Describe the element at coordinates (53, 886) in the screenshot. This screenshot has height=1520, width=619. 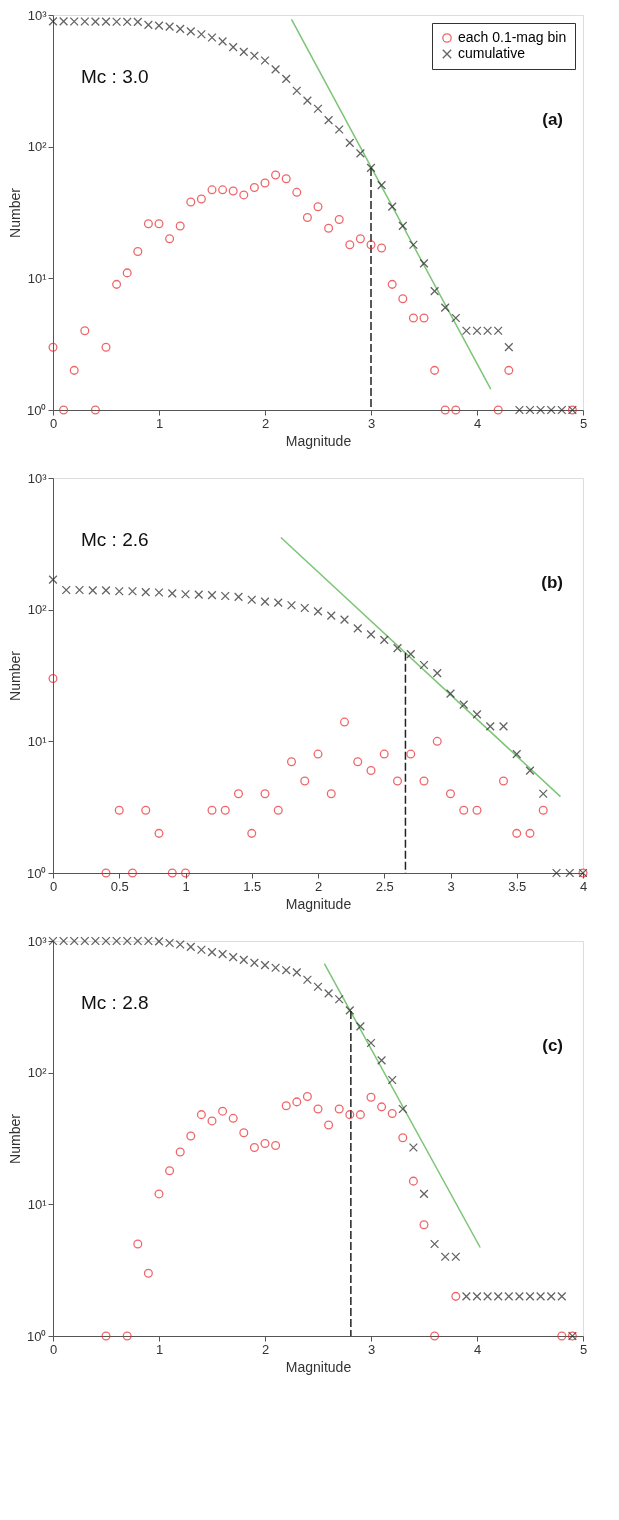
I see `x-tick-label: 0` at that location.